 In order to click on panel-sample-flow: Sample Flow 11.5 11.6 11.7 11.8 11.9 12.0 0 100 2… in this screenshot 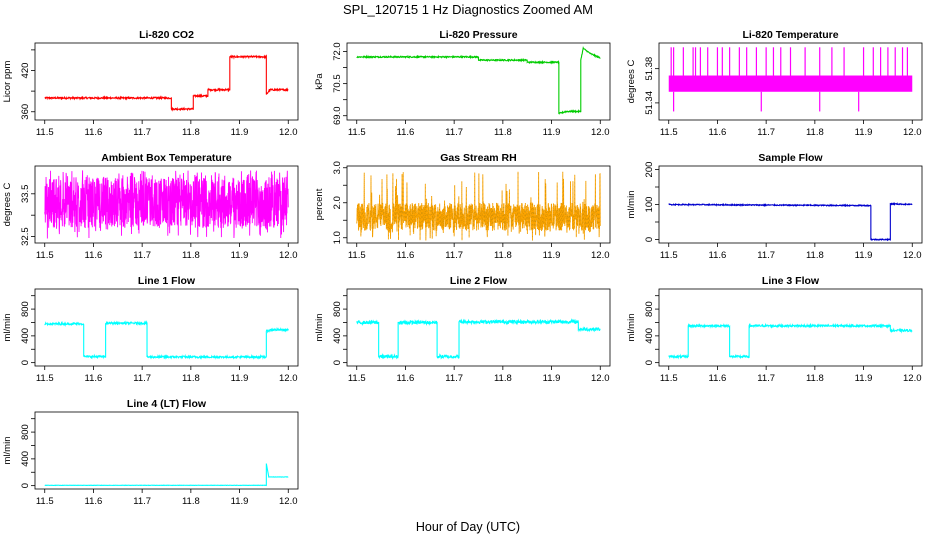, I will do `click(774, 206)`.